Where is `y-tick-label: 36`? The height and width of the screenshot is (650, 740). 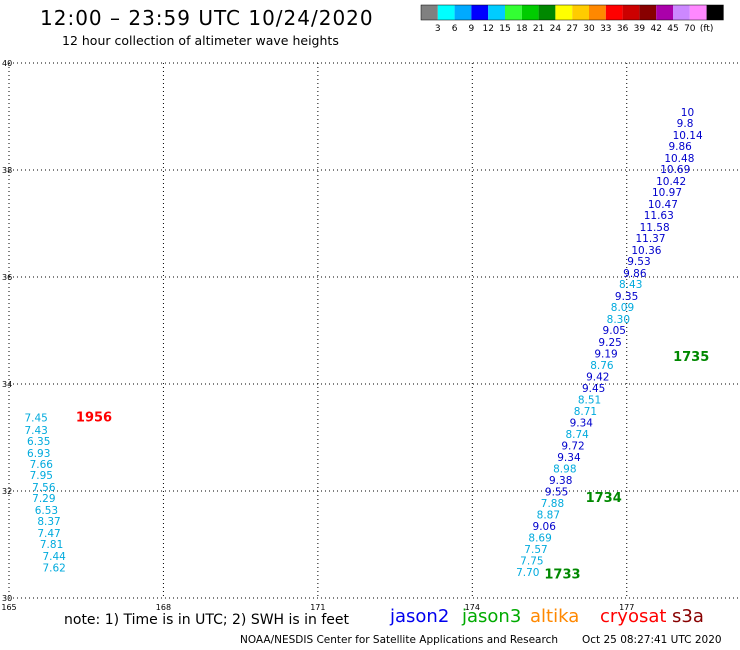
y-tick-label: 36 is located at coordinates (7, 277).